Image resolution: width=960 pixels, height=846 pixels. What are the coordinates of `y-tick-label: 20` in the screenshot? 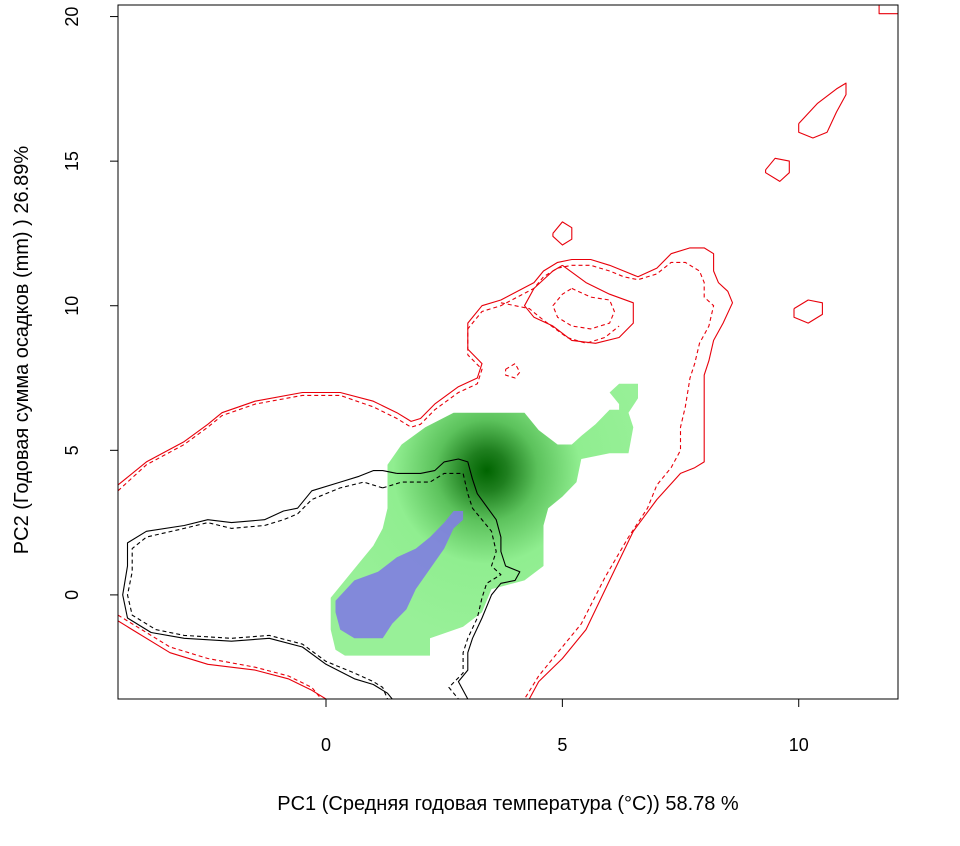 It's located at (72, 17).